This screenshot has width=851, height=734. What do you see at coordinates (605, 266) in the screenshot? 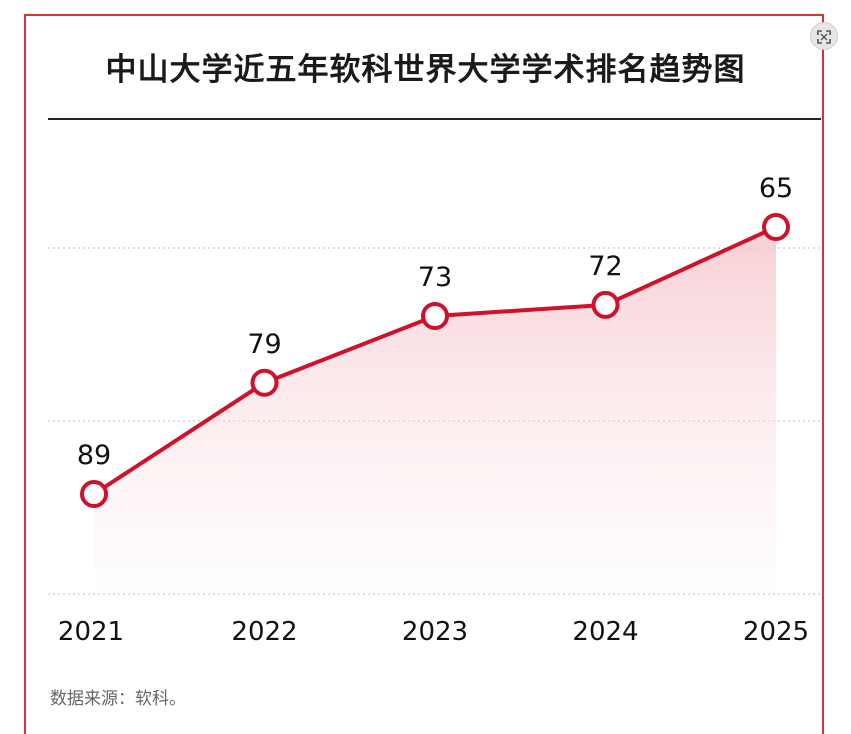
I see `data-label: 72` at bounding box center [605, 266].